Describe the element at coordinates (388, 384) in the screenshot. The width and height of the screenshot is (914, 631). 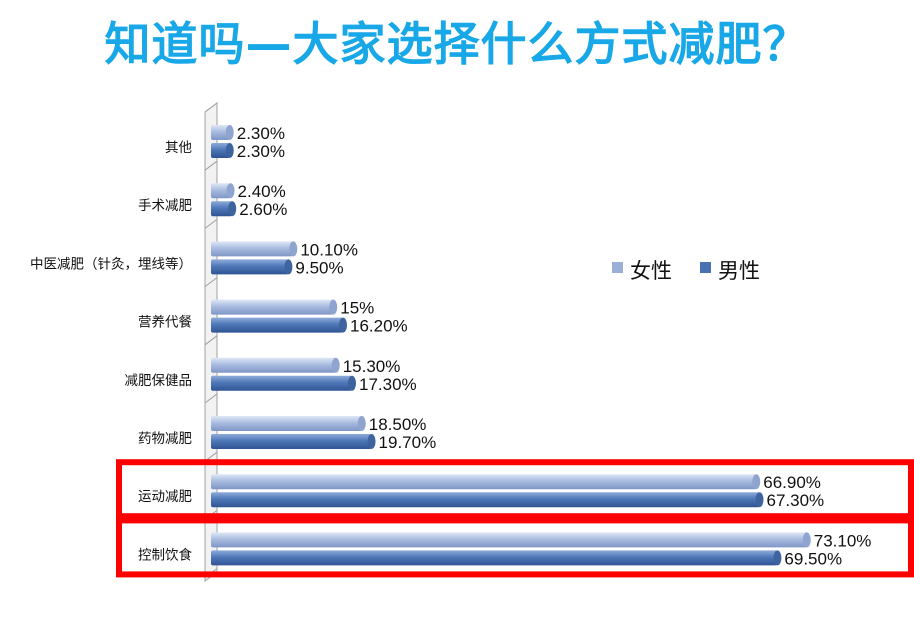
I see `data-label: 17.30%` at that location.